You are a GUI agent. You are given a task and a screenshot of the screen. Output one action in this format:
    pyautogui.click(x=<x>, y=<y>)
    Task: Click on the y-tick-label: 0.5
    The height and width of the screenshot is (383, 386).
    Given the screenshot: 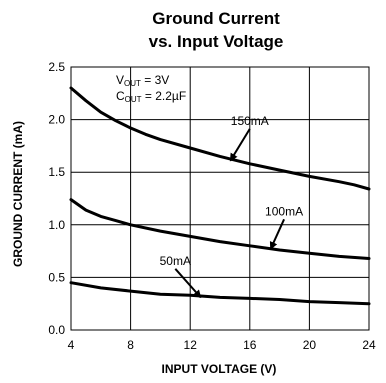 What is the action you would take?
    pyautogui.click(x=56, y=277)
    